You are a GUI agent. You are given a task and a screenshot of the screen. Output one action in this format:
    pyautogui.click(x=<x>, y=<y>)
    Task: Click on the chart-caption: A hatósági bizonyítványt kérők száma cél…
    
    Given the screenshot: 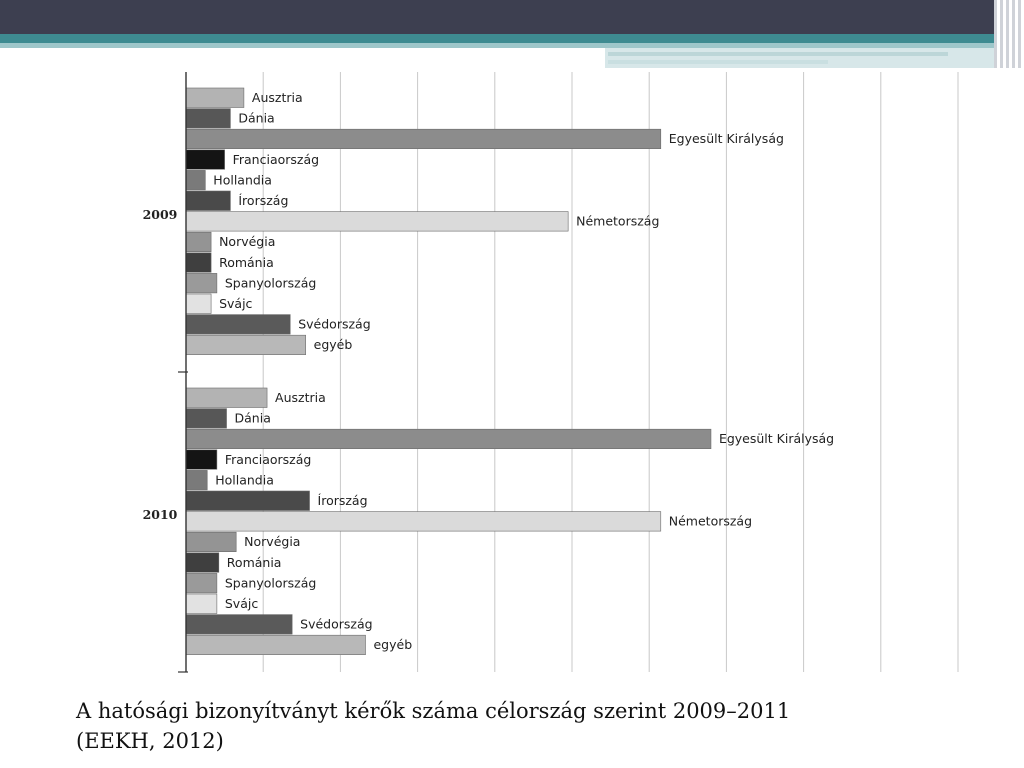 What is the action you would take?
    pyautogui.click(x=476, y=726)
    